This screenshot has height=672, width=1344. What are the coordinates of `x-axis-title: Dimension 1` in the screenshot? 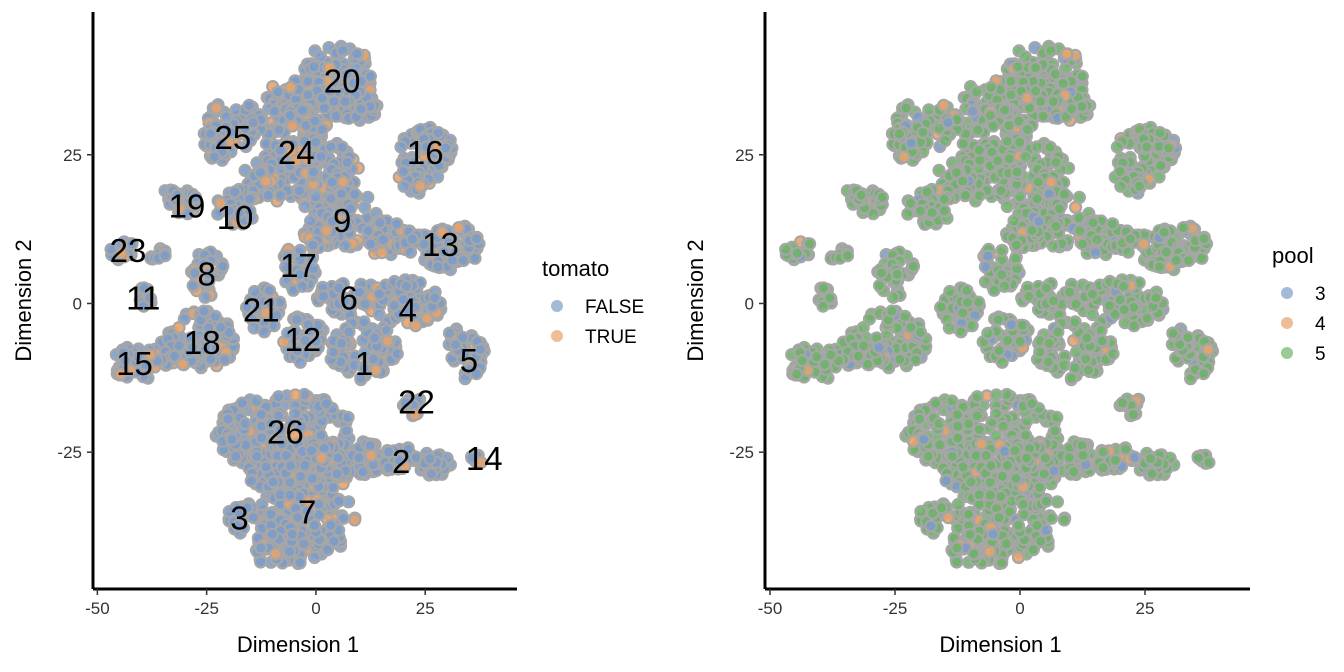 It's located at (298, 644).